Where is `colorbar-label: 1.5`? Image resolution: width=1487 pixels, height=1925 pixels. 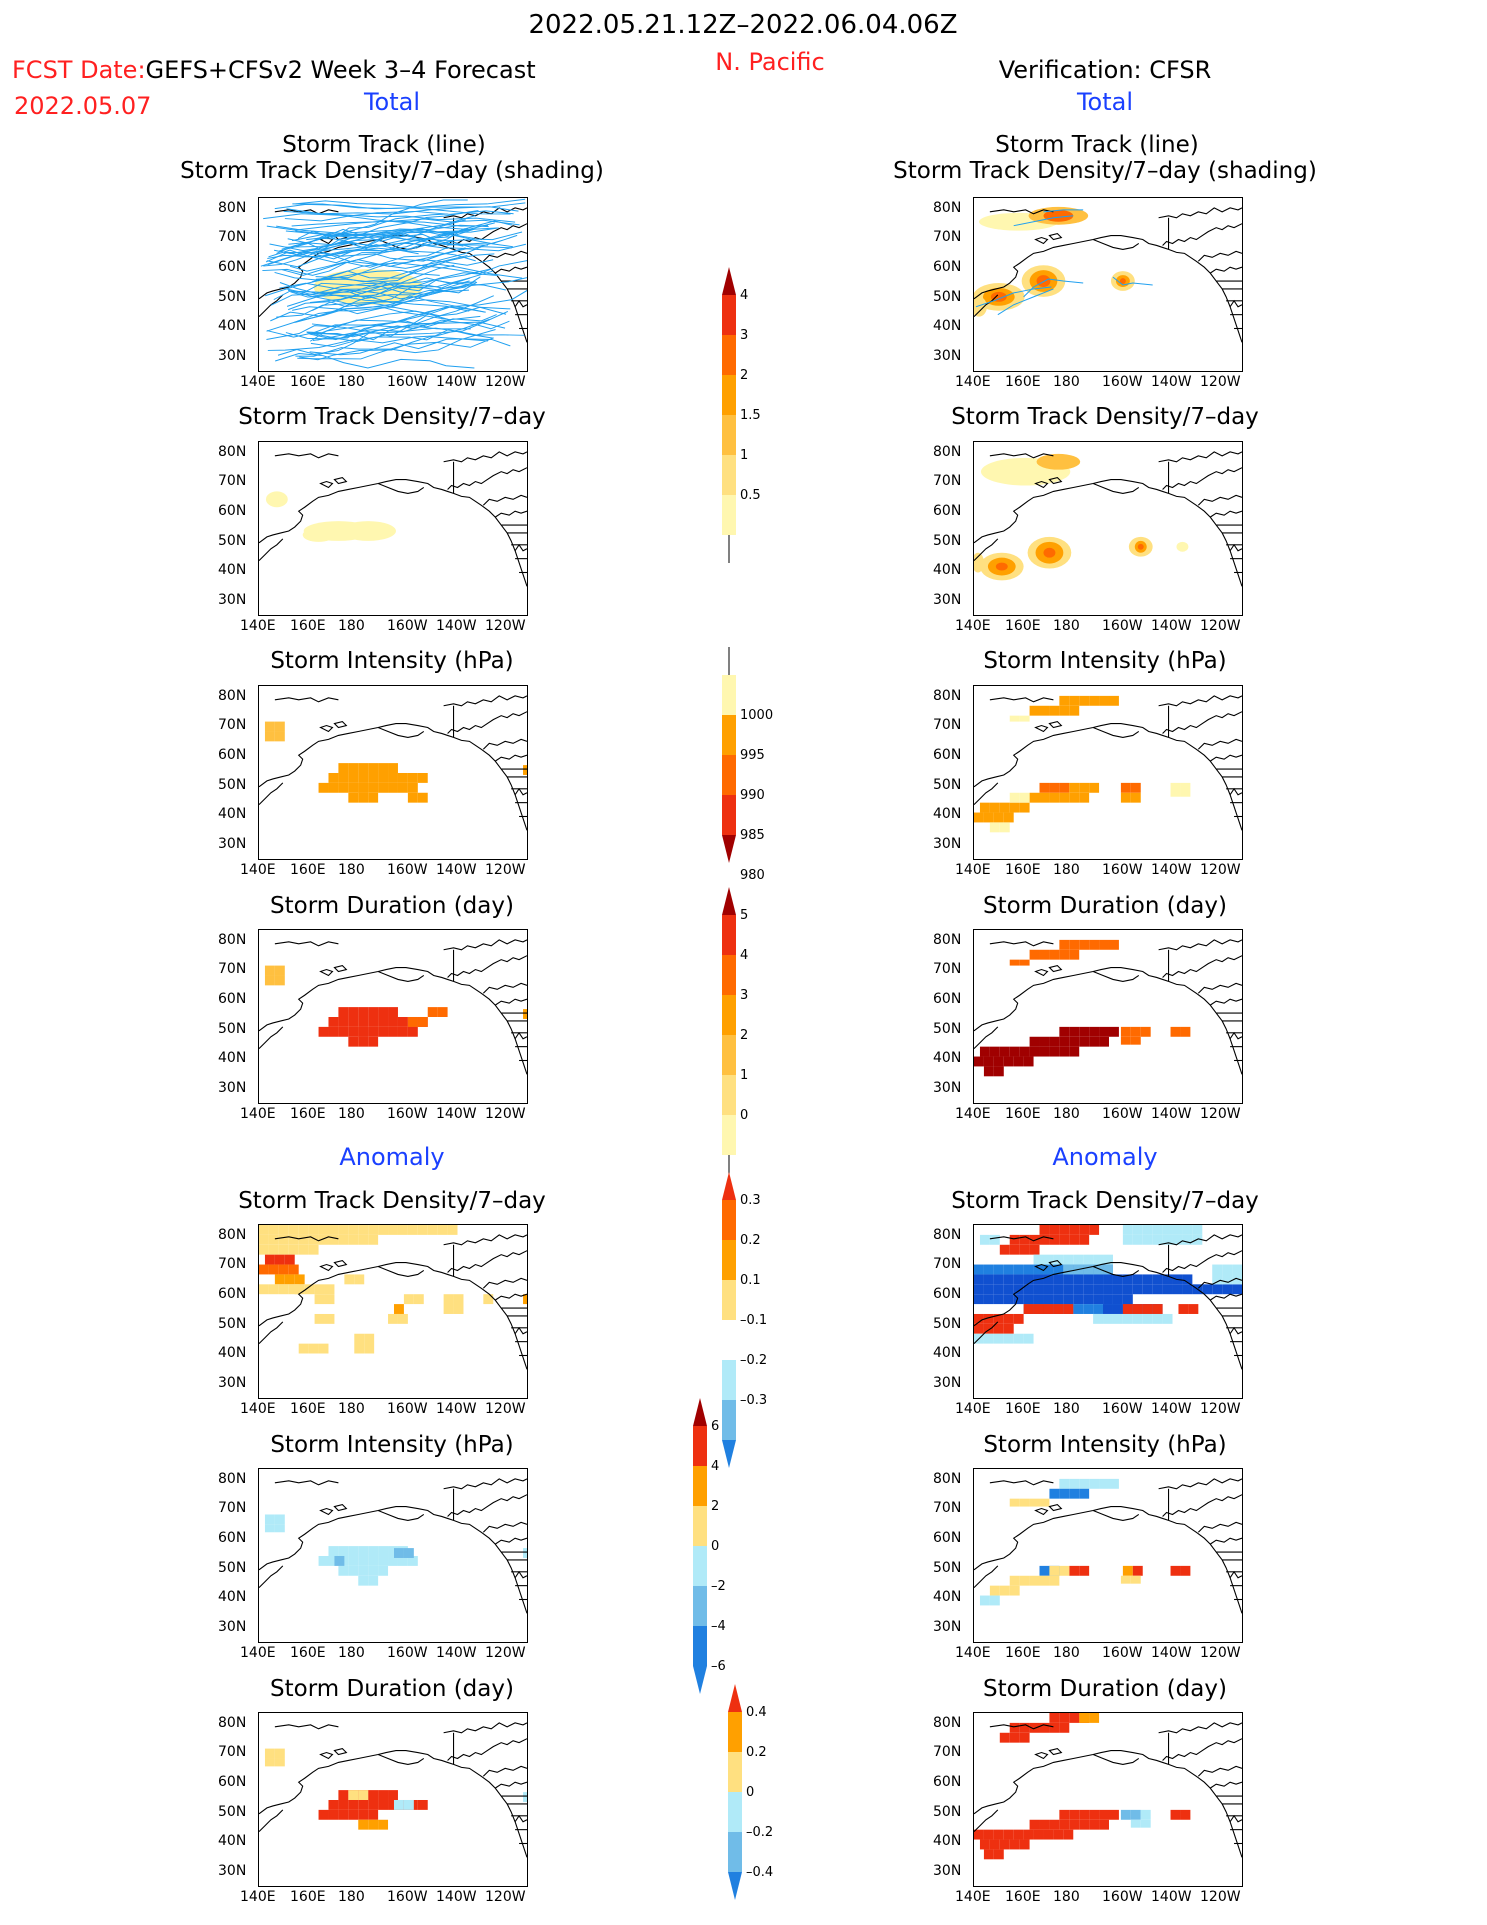
colorbar-label: 1.5 is located at coordinates (750, 415).